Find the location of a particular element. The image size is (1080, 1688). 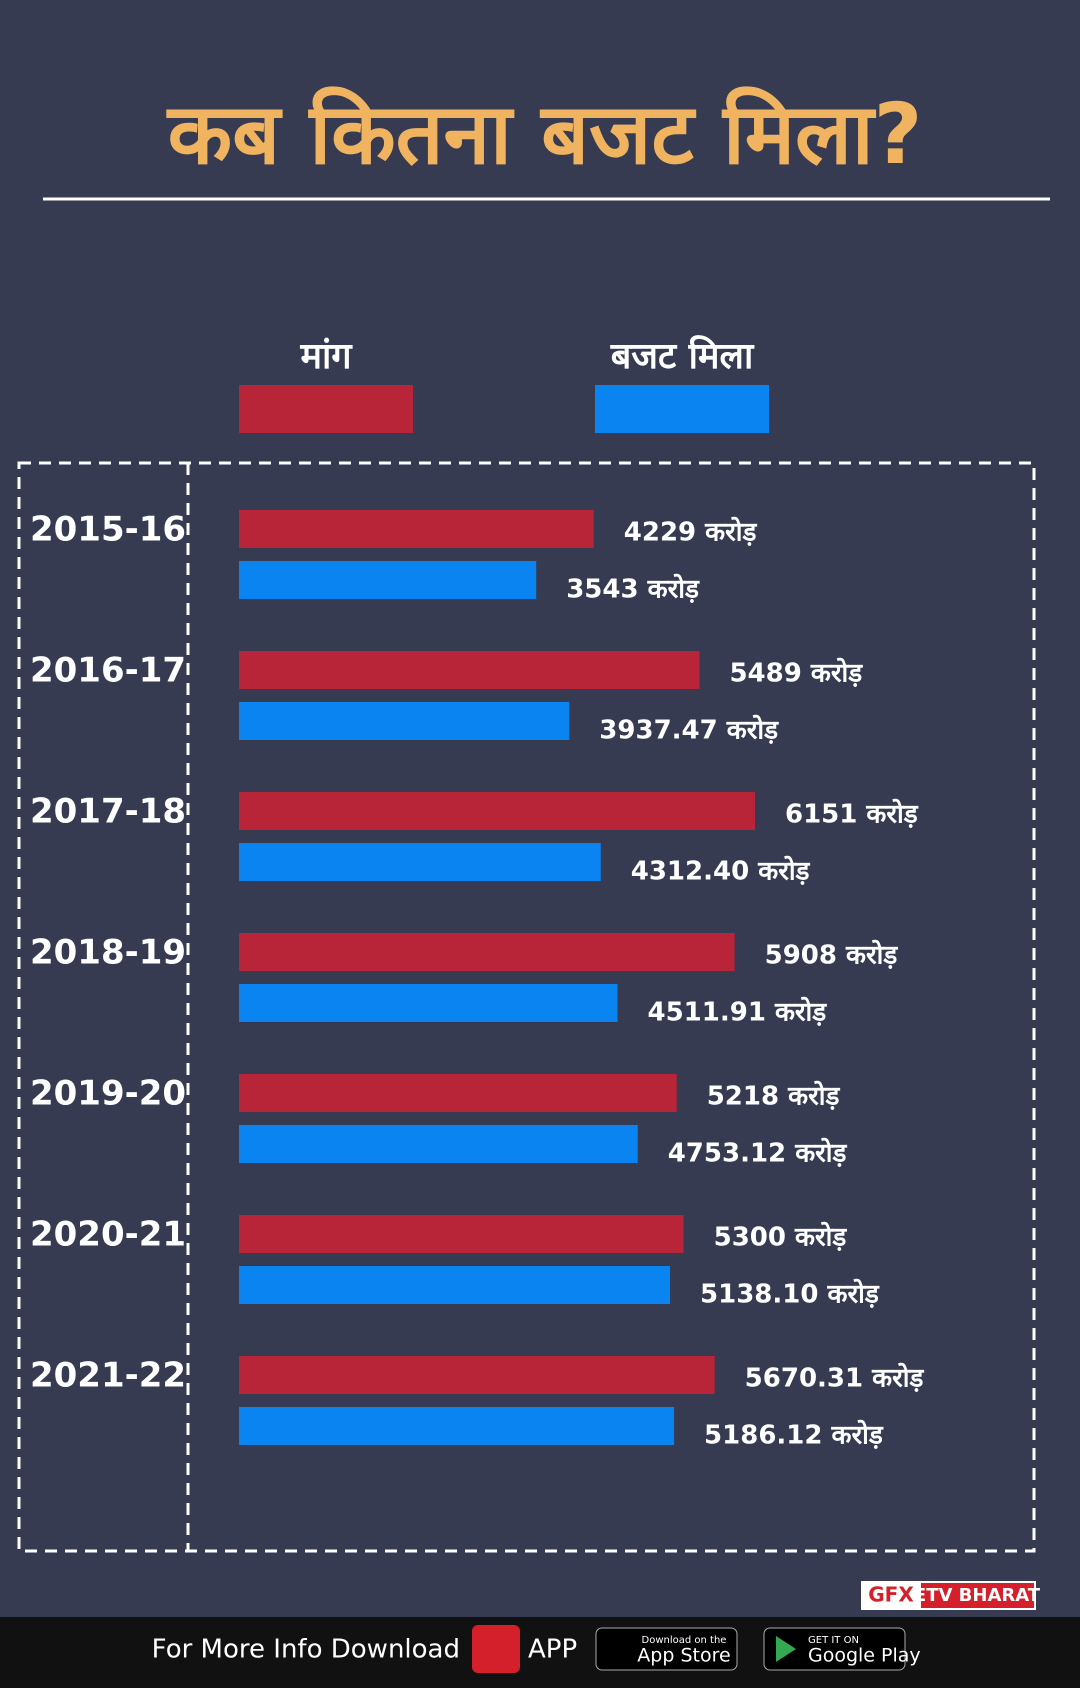

googleplay-badge is located at coordinates (834, 1649).